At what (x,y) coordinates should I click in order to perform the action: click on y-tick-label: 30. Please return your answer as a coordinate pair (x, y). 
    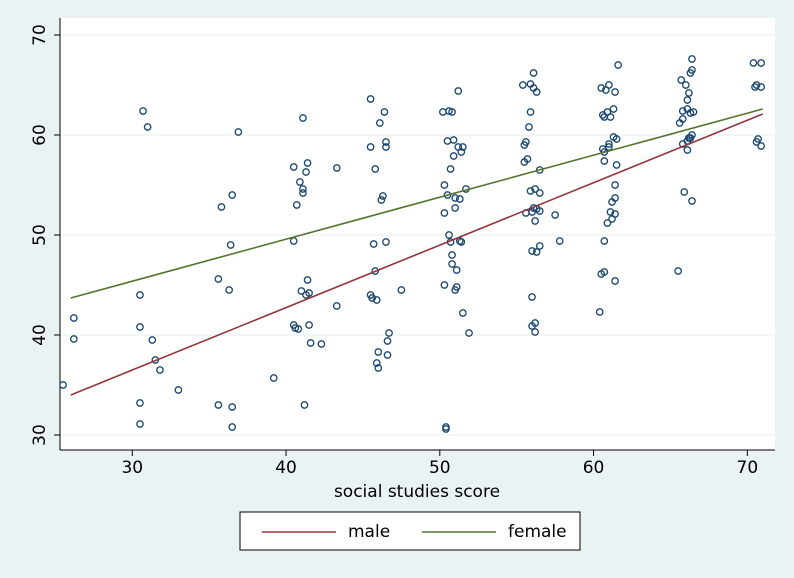
    Looking at the image, I should click on (40, 435).